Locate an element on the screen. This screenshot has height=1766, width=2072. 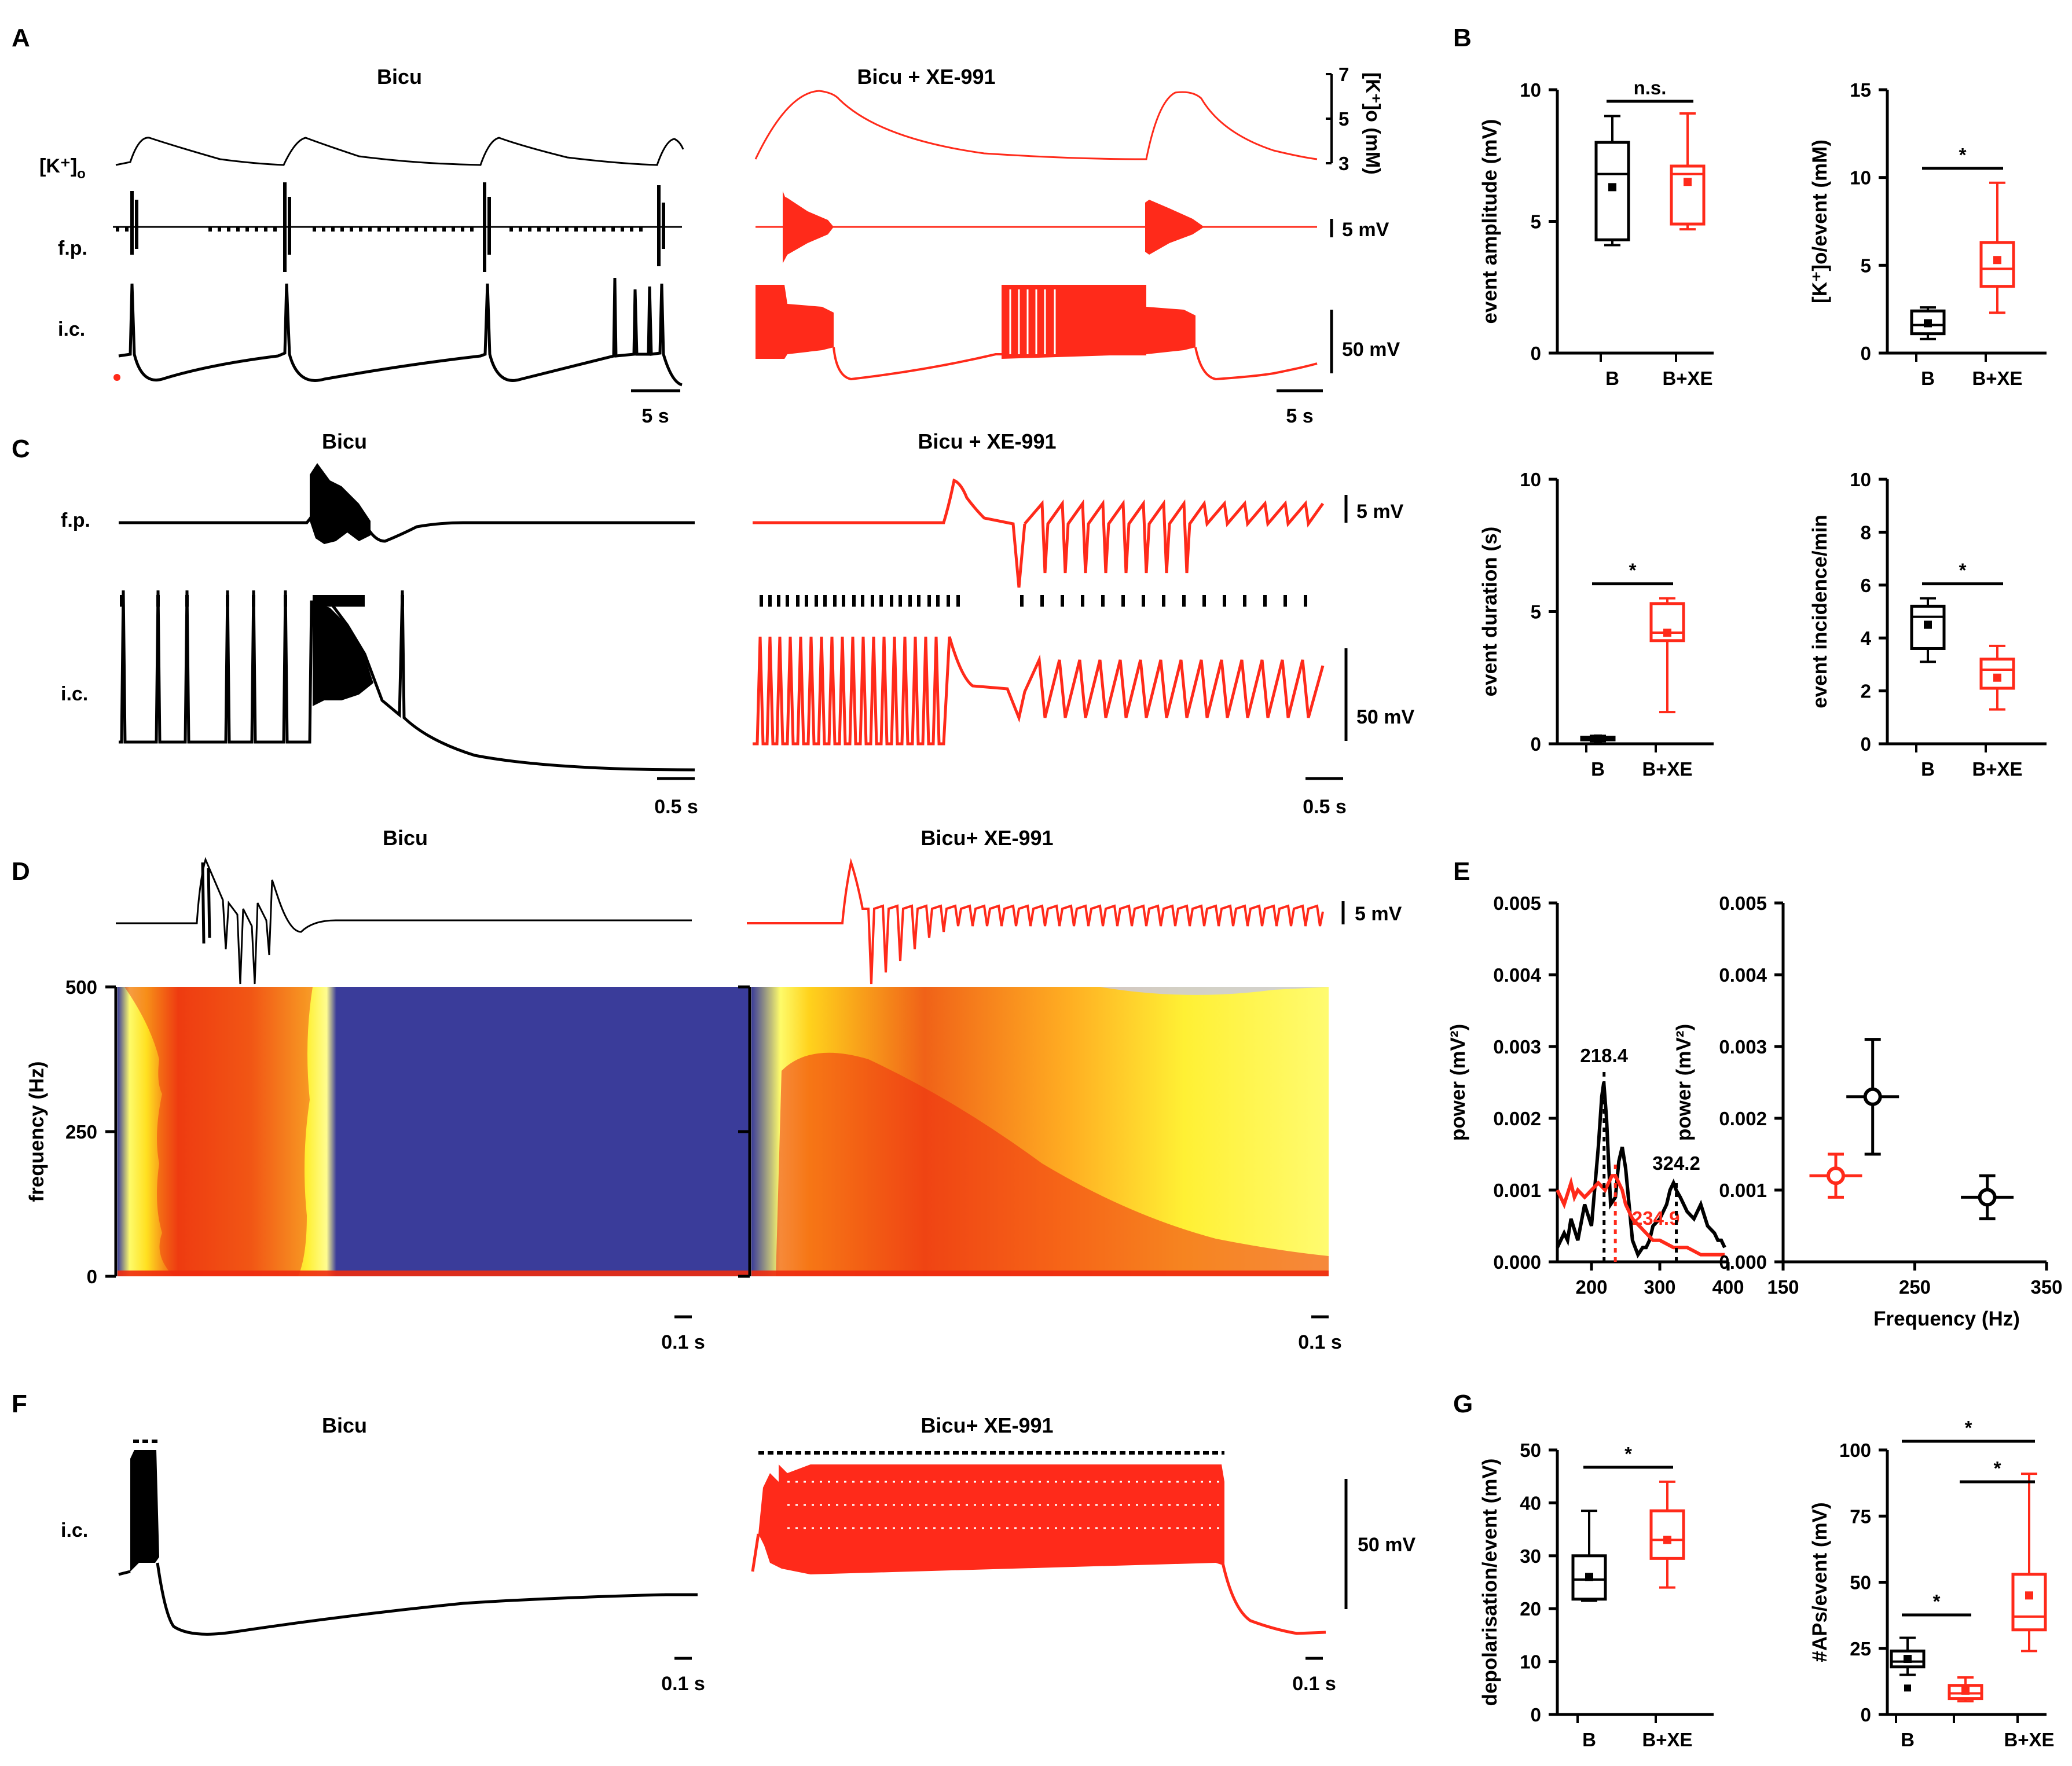
k-axis-title: [K⁺]o (mM) is located at coordinates (1373, 123).